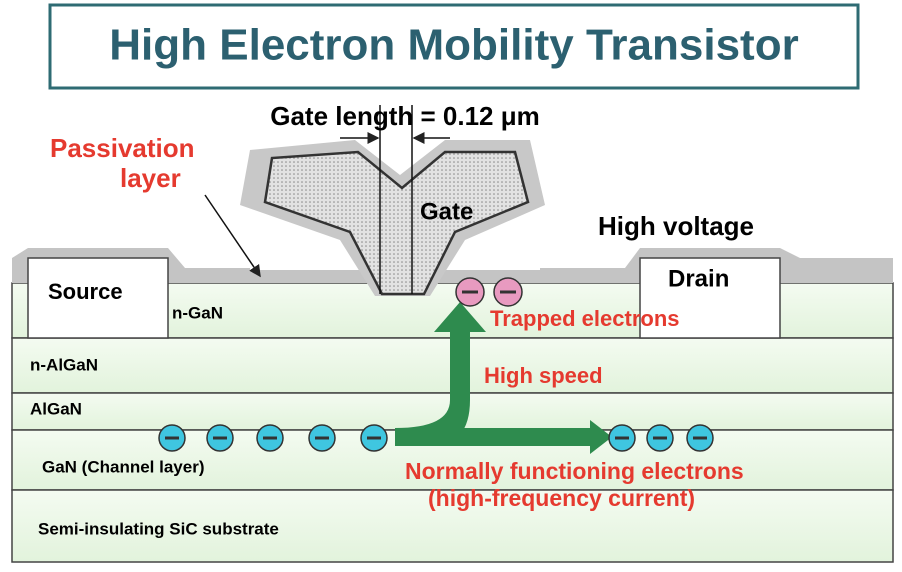  What do you see at coordinates (574, 471) in the screenshot?
I see `normal-label: Normally functioning electrons` at bounding box center [574, 471].